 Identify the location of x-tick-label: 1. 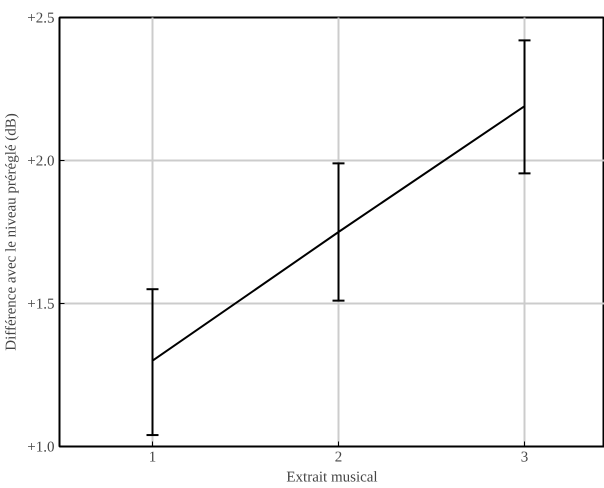
(152, 458).